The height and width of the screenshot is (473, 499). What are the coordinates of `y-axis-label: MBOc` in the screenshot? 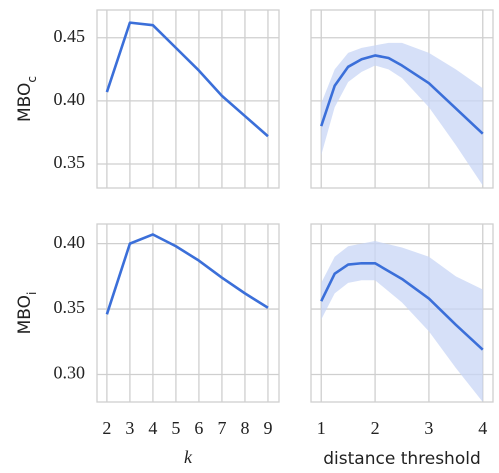 It's located at (27, 99).